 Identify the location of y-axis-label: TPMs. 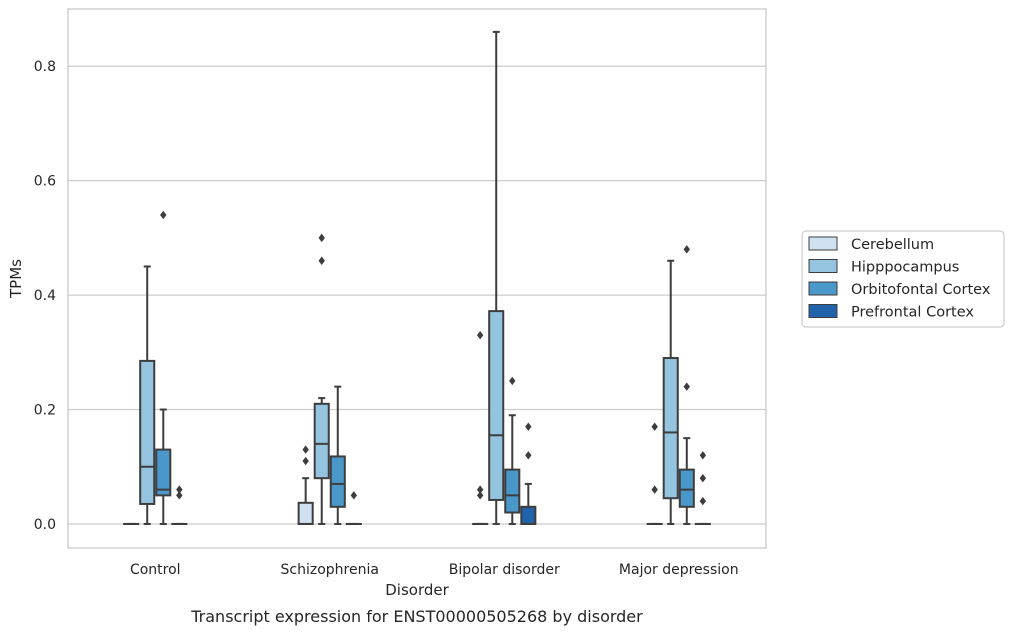
(16, 279).